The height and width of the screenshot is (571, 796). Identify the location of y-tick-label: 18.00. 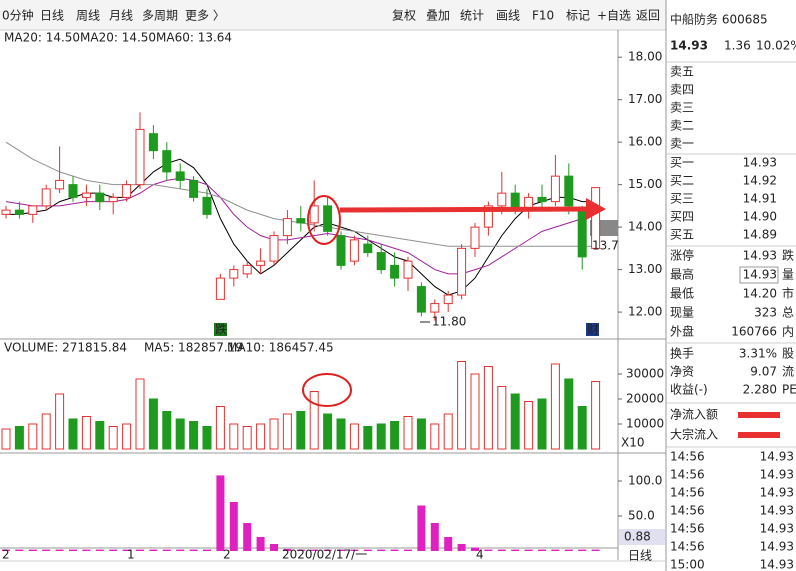
(645, 57).